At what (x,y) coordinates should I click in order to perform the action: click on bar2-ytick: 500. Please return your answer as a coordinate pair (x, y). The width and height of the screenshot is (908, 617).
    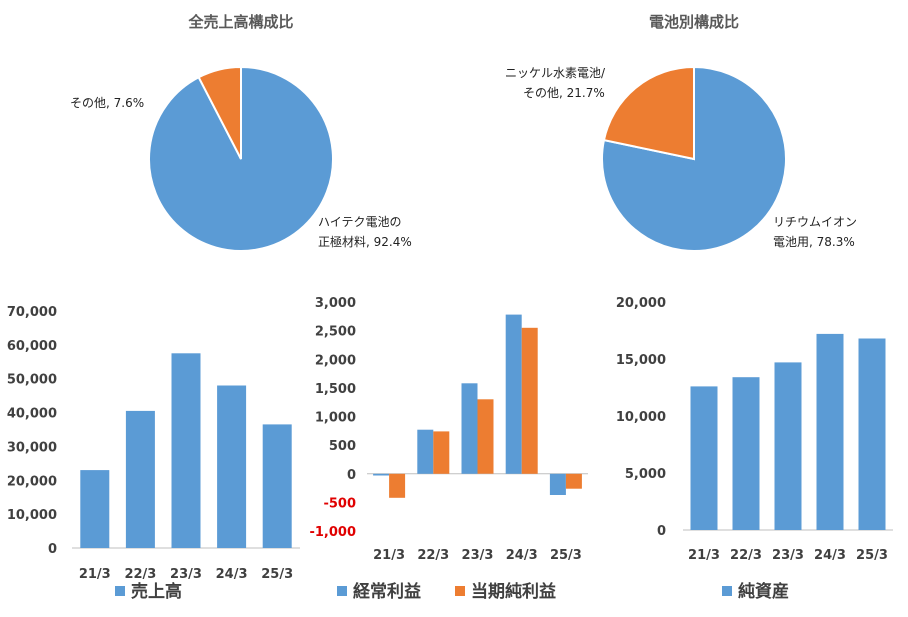
    Looking at the image, I should click on (342, 446).